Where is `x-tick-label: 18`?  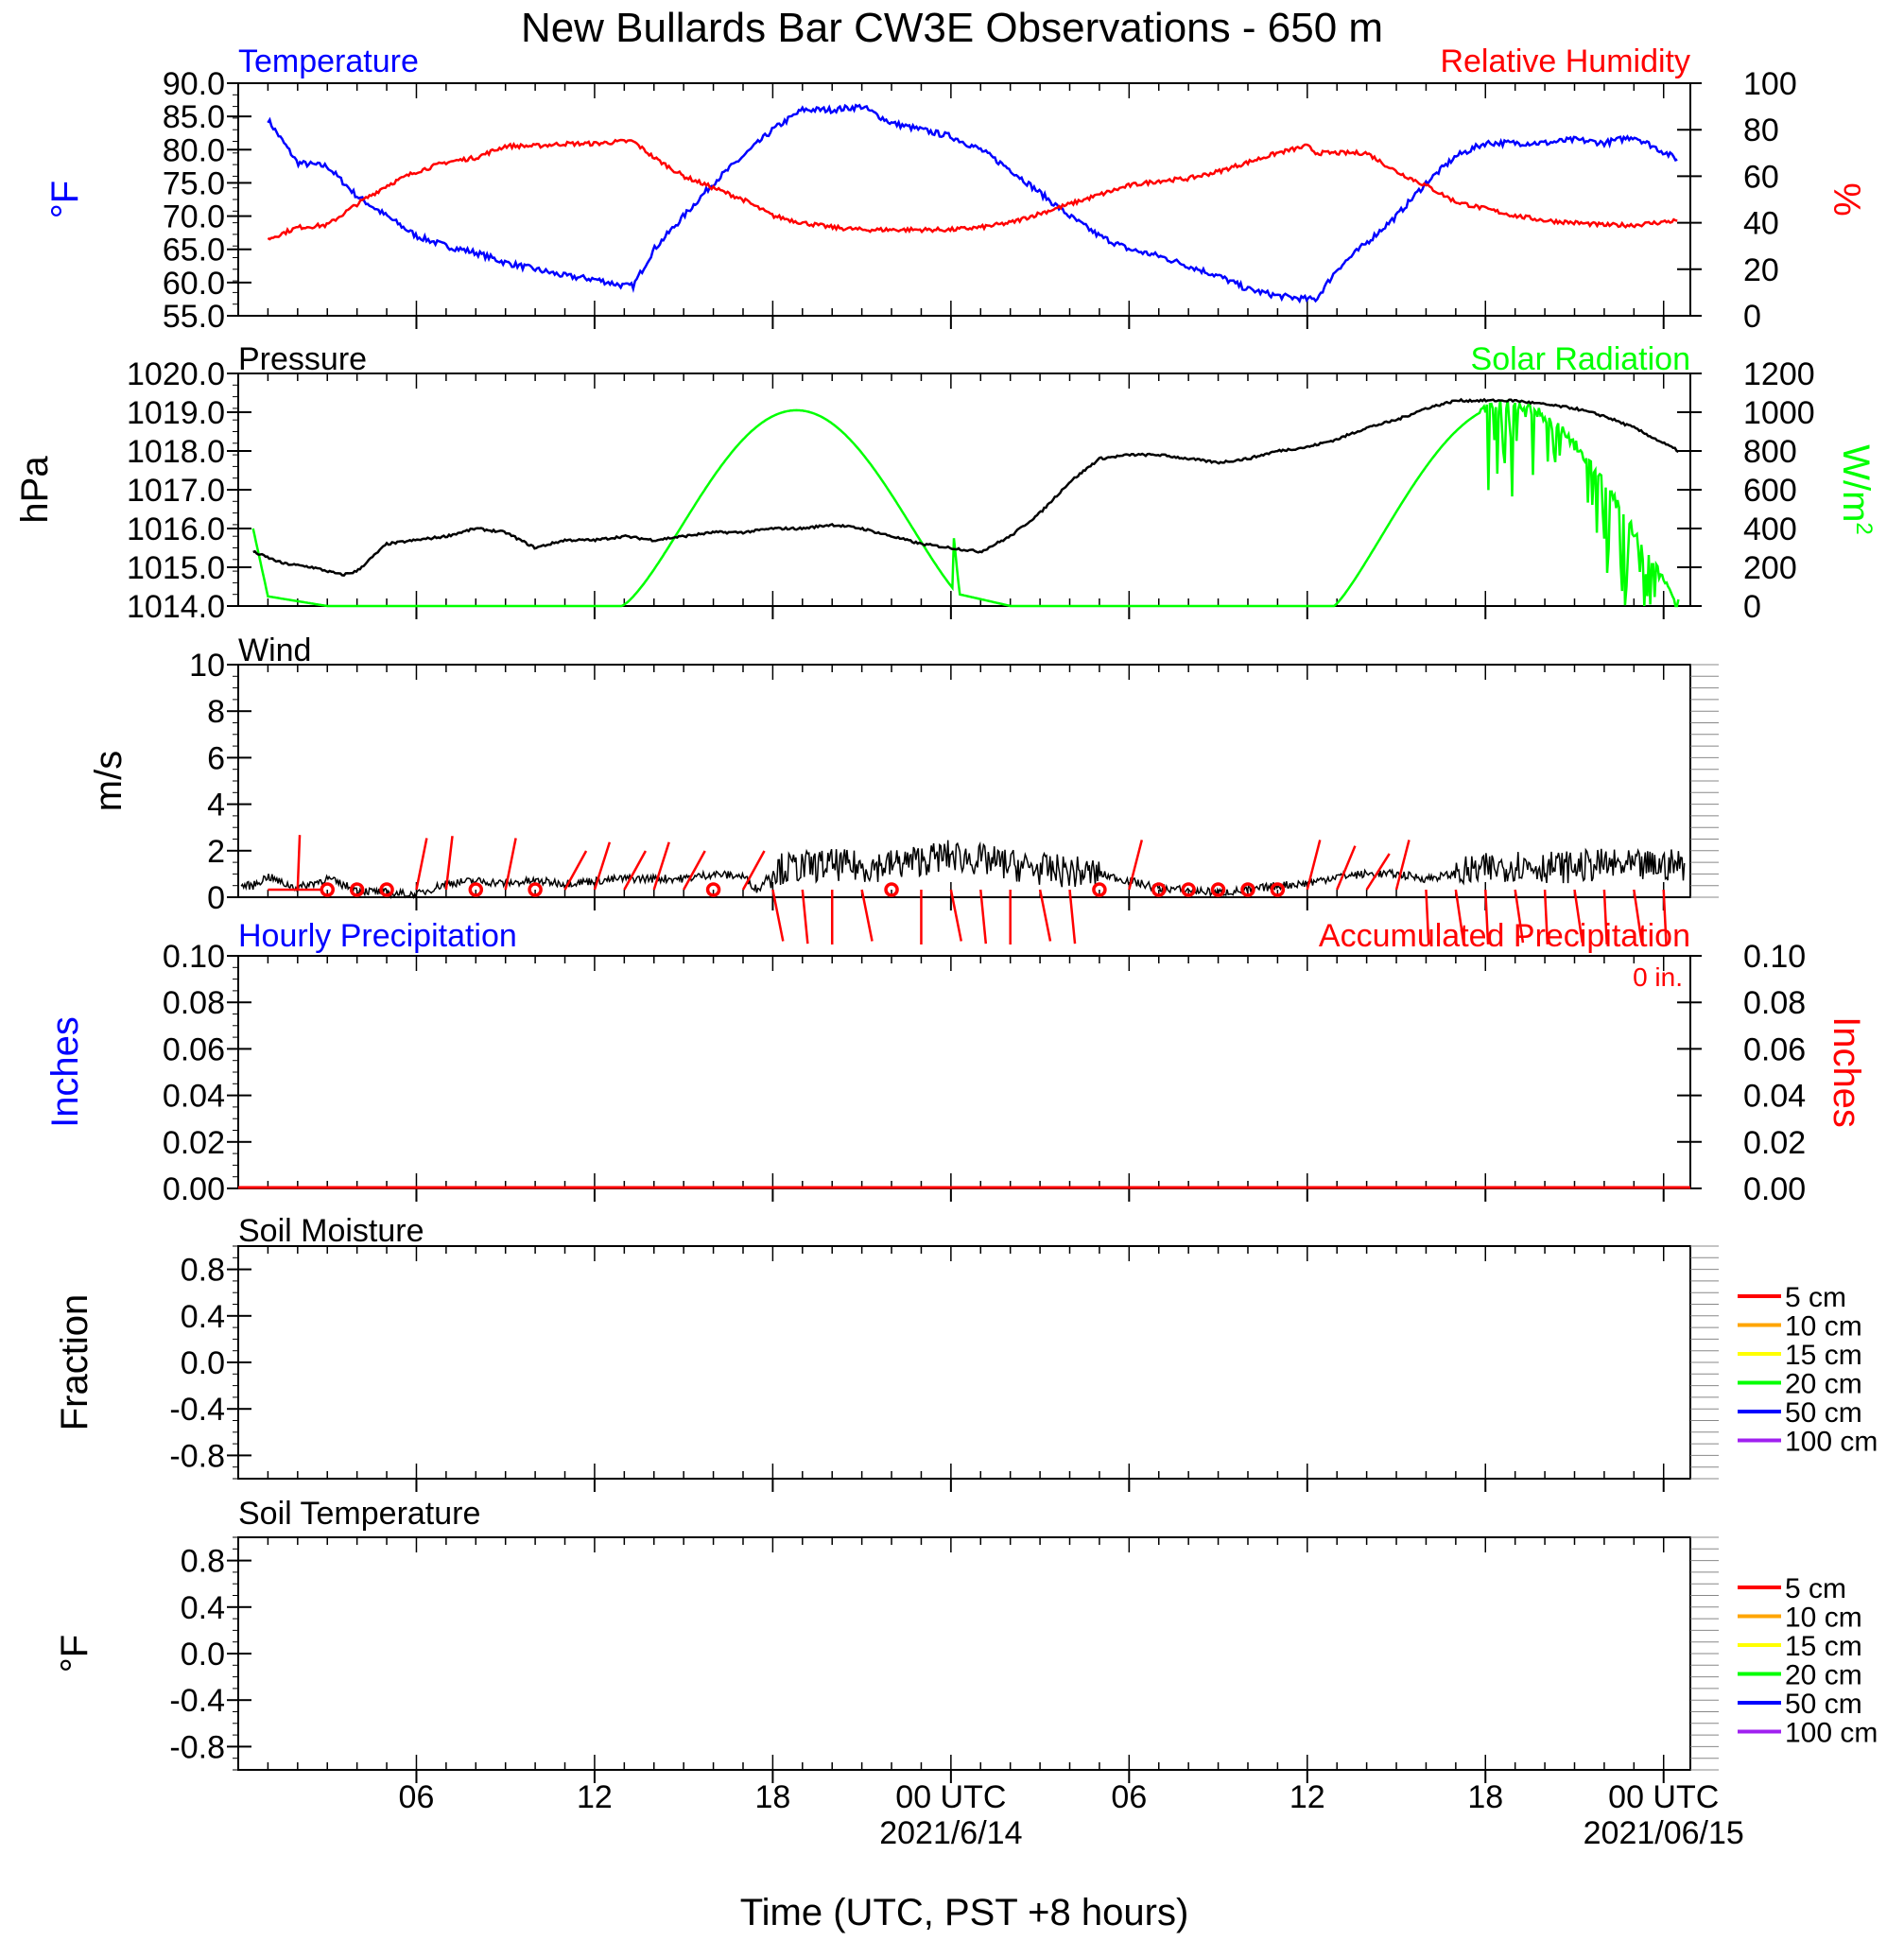 x-tick-label: 18 is located at coordinates (1485, 1797).